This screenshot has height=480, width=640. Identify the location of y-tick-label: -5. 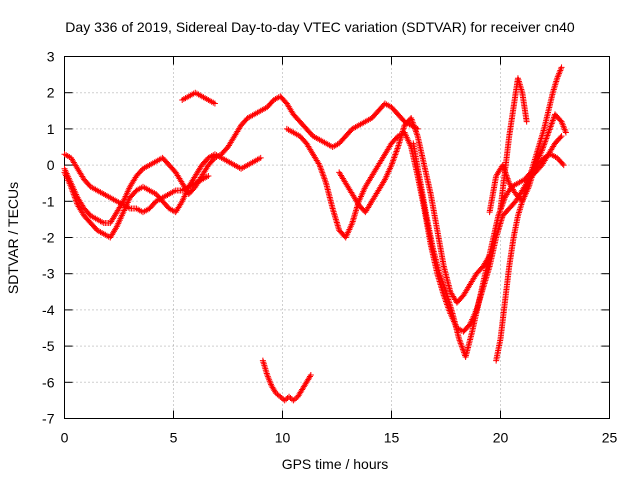
(48, 346).